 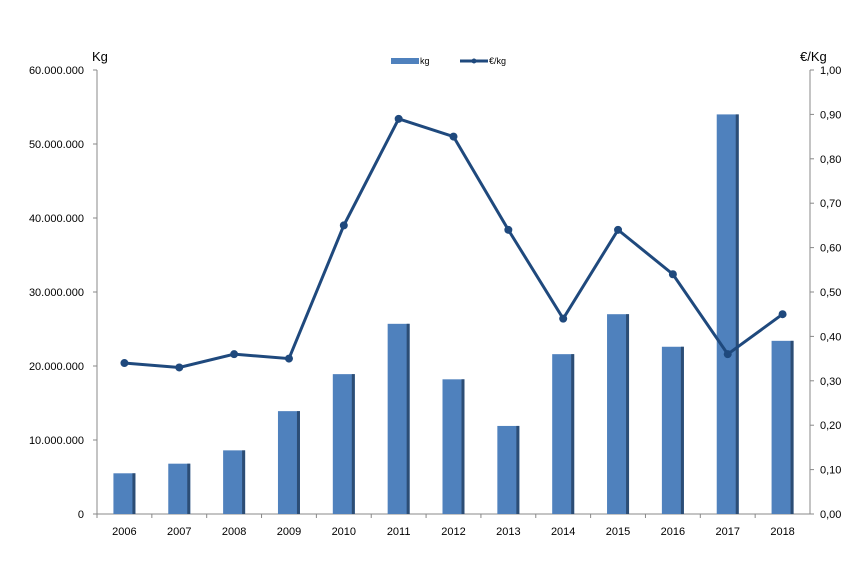 I want to click on x-tick-label: 2007, so click(x=179, y=532).